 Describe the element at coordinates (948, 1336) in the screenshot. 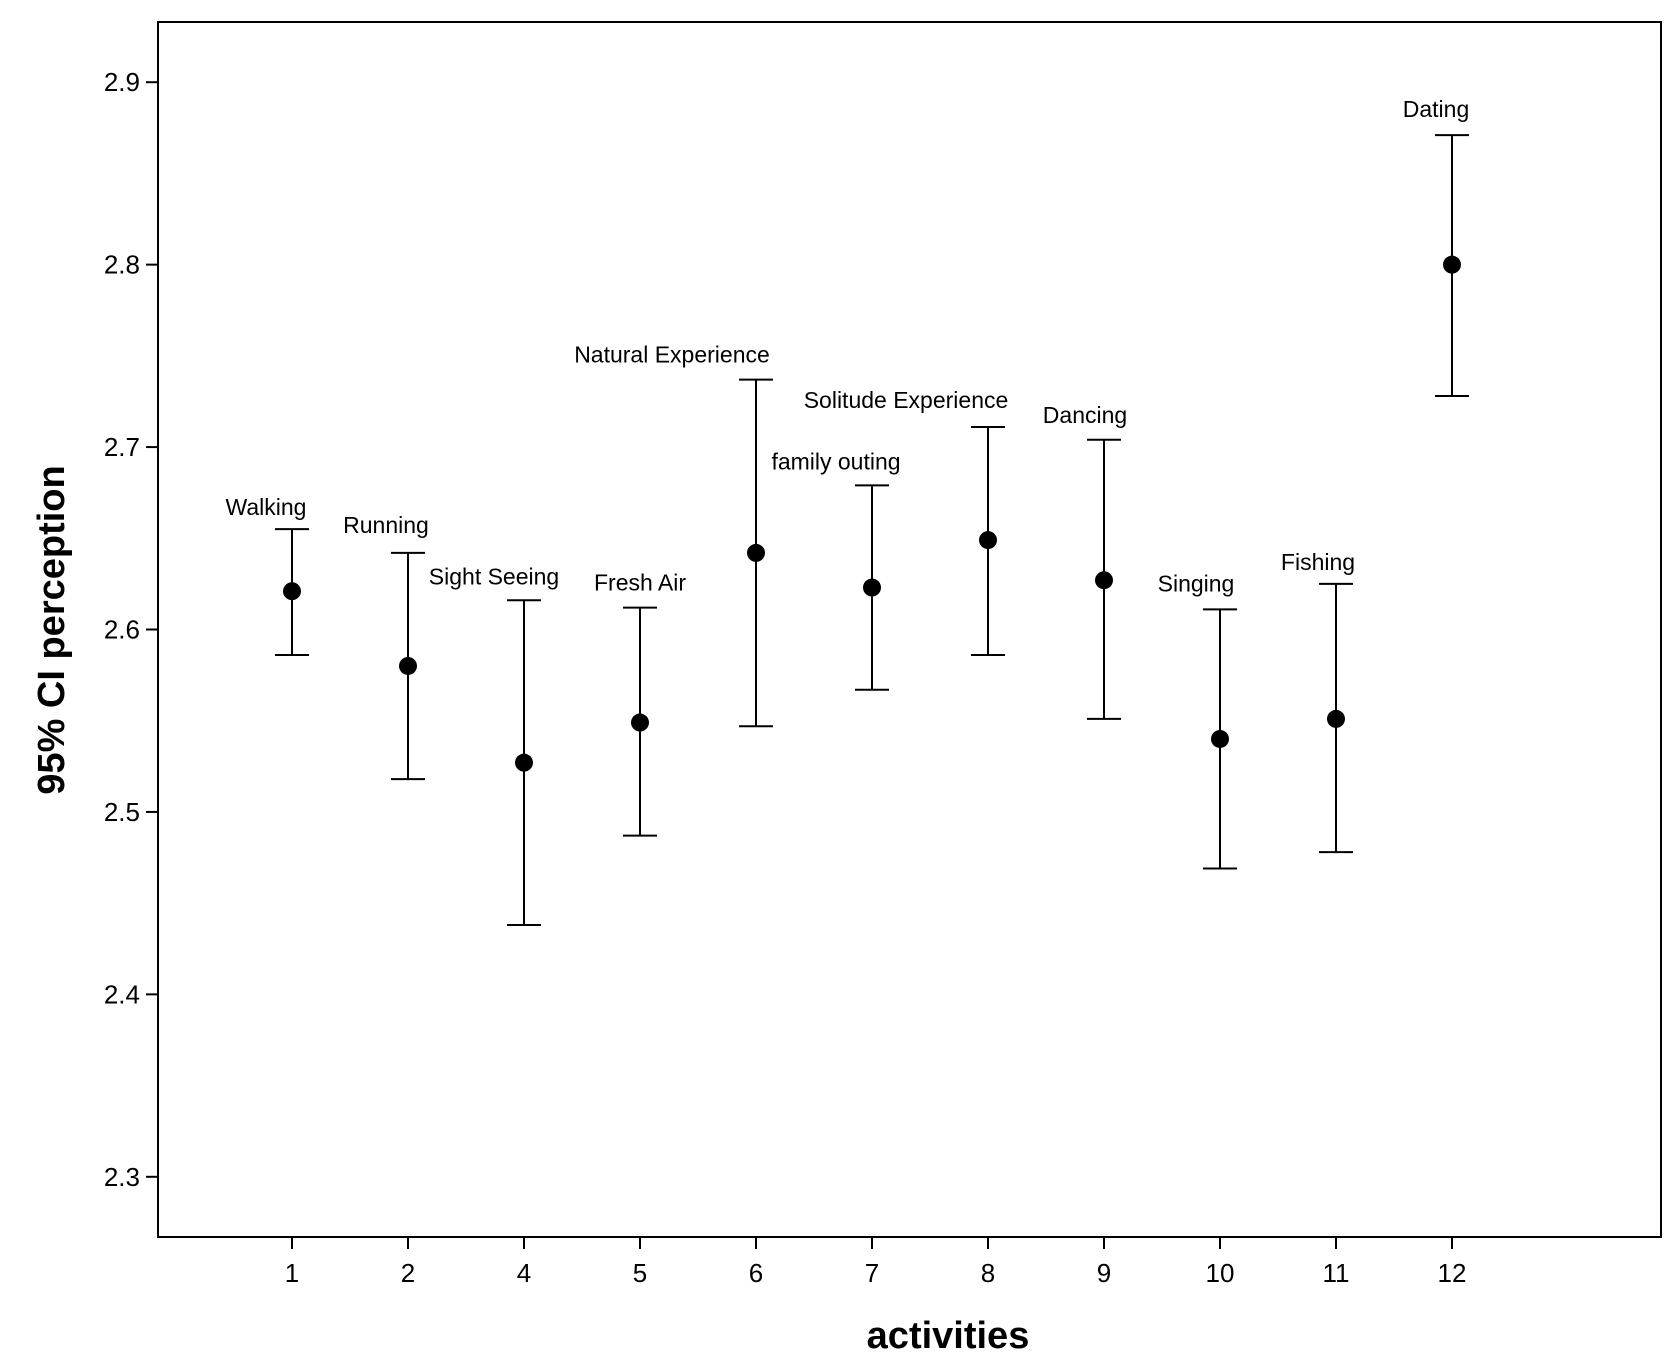

I see `x-axis-title: activities` at that location.